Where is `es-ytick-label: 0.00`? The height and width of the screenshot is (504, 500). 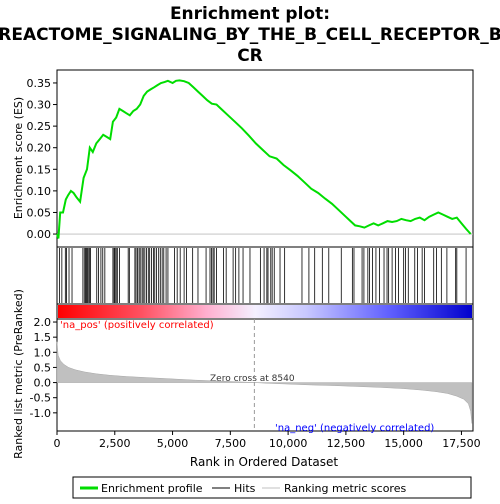 es-ytick-label: 0.00 is located at coordinates (39, 234).